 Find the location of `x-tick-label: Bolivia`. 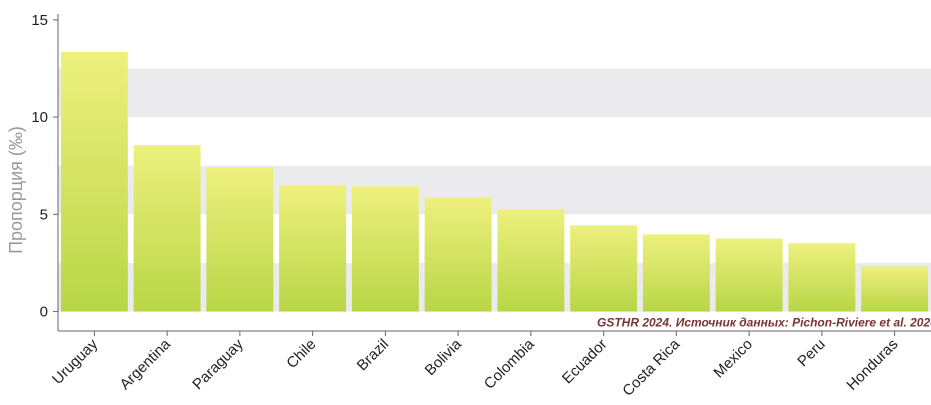

x-tick-label: Bolivia is located at coordinates (444, 357).